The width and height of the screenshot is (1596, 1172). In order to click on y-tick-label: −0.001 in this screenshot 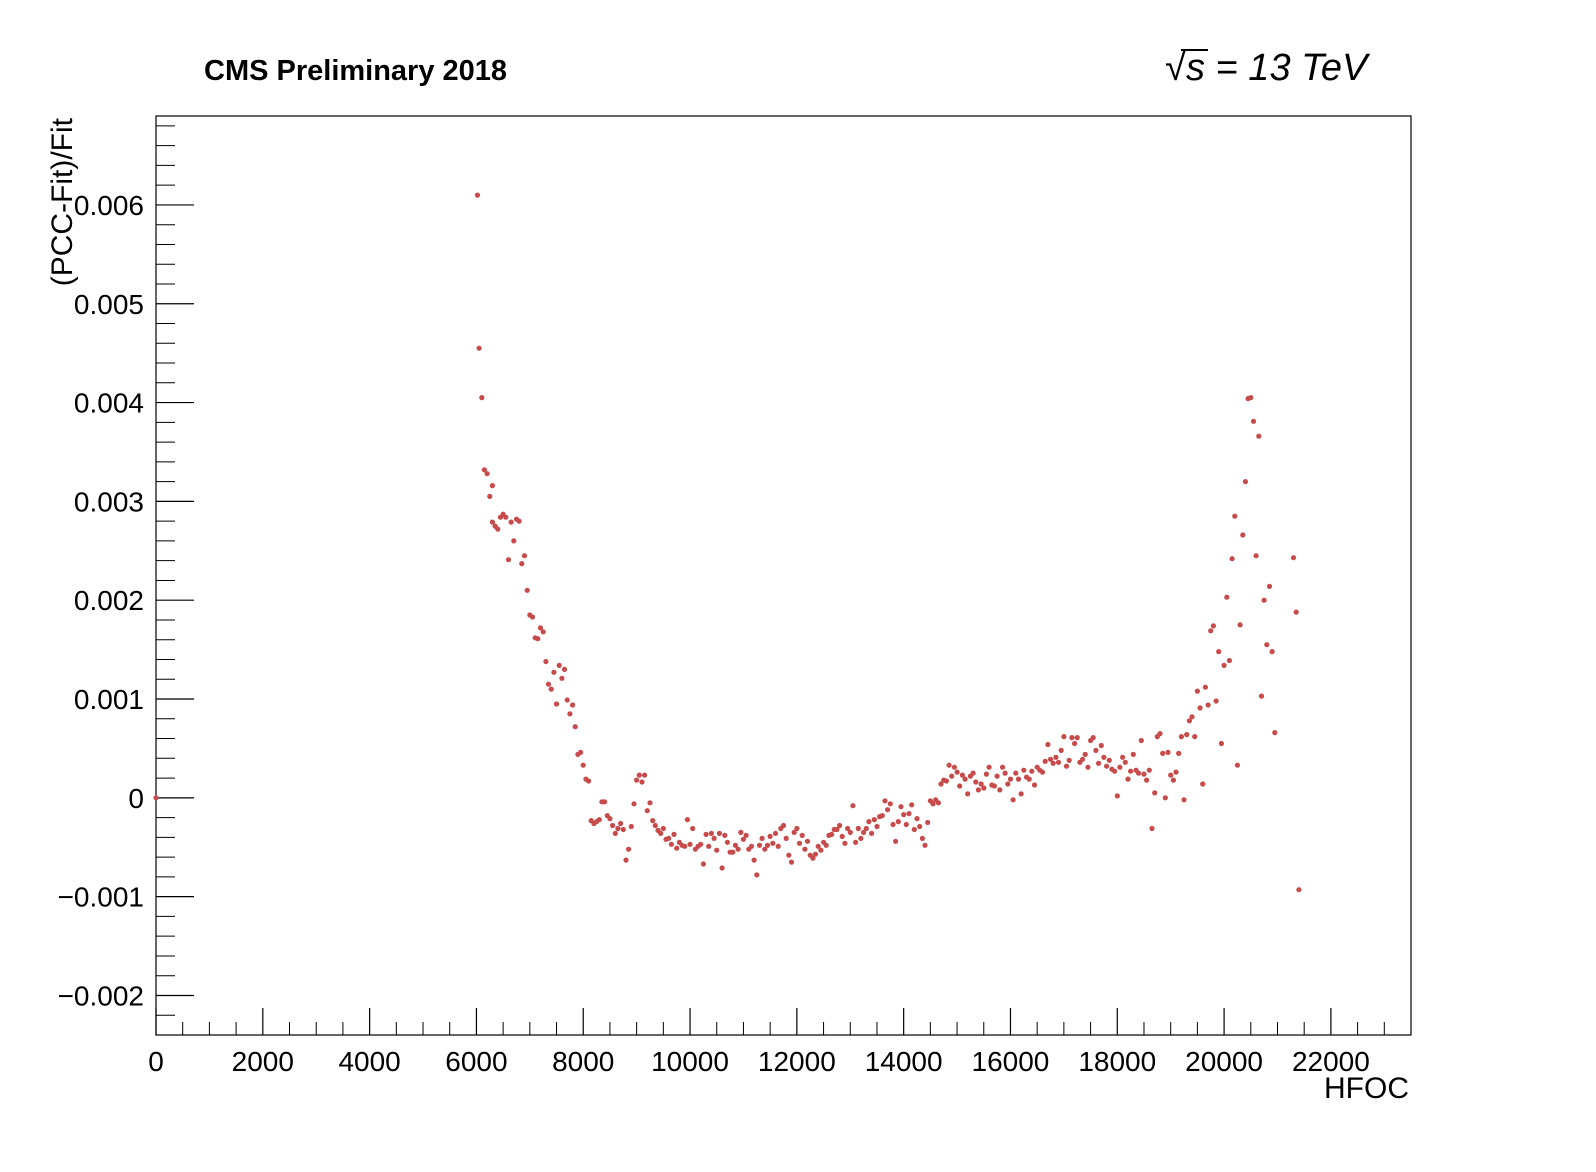, I will do `click(101, 897)`.